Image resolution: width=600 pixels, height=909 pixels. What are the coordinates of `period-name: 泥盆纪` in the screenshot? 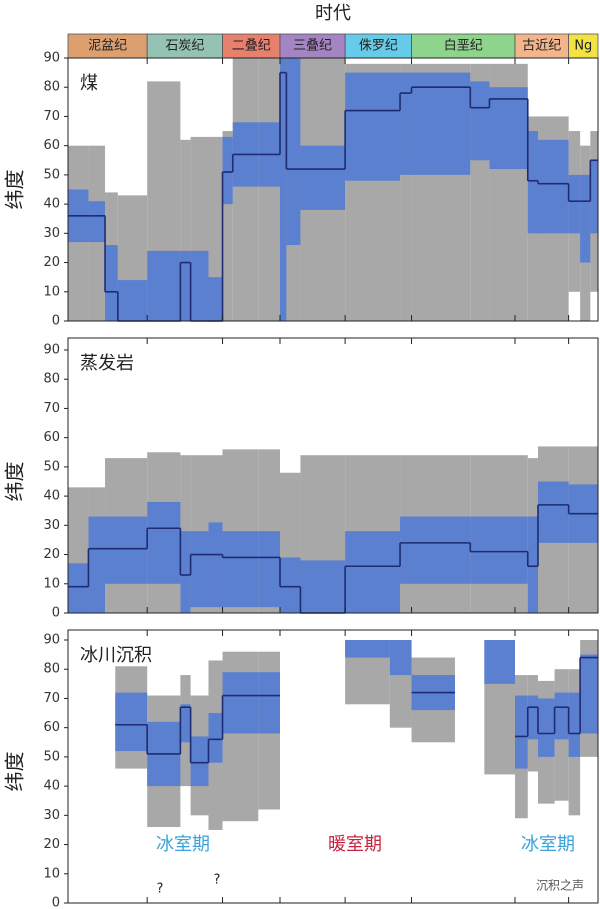 It's located at (107, 46).